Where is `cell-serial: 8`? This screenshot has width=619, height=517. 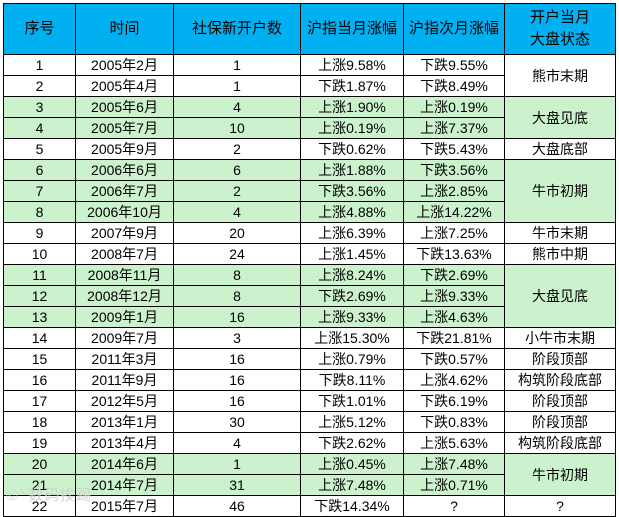 cell-serial: 8 is located at coordinates (39, 212).